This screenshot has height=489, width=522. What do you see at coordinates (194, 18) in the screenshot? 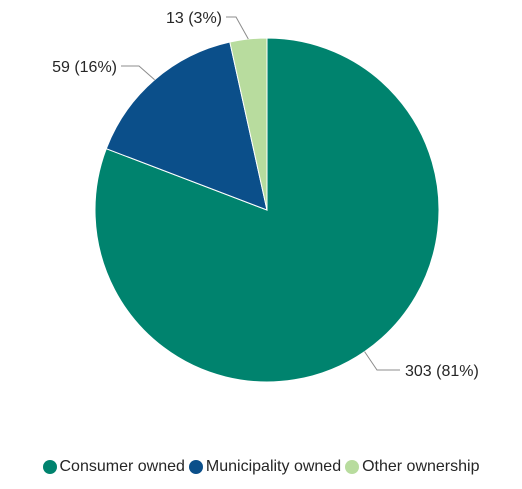
I see `data-label: 13 (3%)` at bounding box center [194, 18].